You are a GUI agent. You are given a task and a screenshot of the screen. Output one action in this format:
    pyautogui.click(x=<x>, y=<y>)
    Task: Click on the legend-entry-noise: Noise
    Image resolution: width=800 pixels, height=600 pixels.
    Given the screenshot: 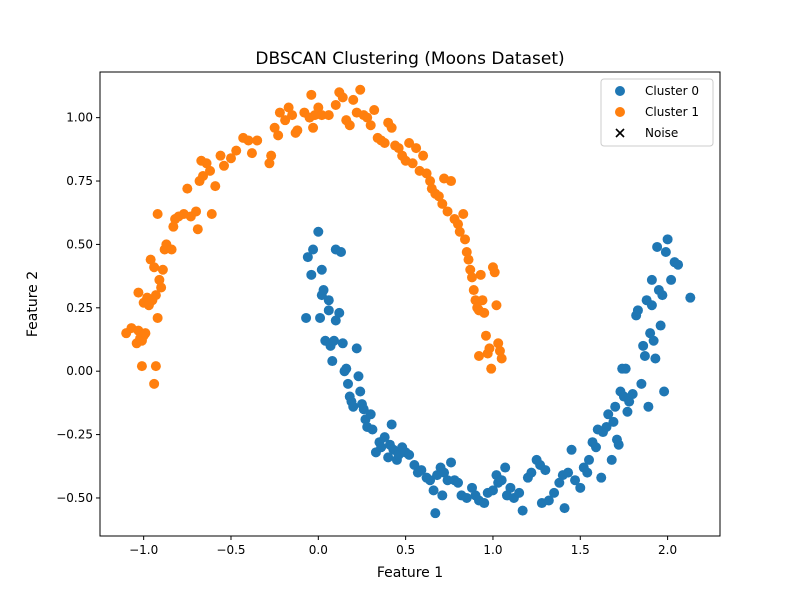 What is the action you would take?
    pyautogui.click(x=646, y=133)
    